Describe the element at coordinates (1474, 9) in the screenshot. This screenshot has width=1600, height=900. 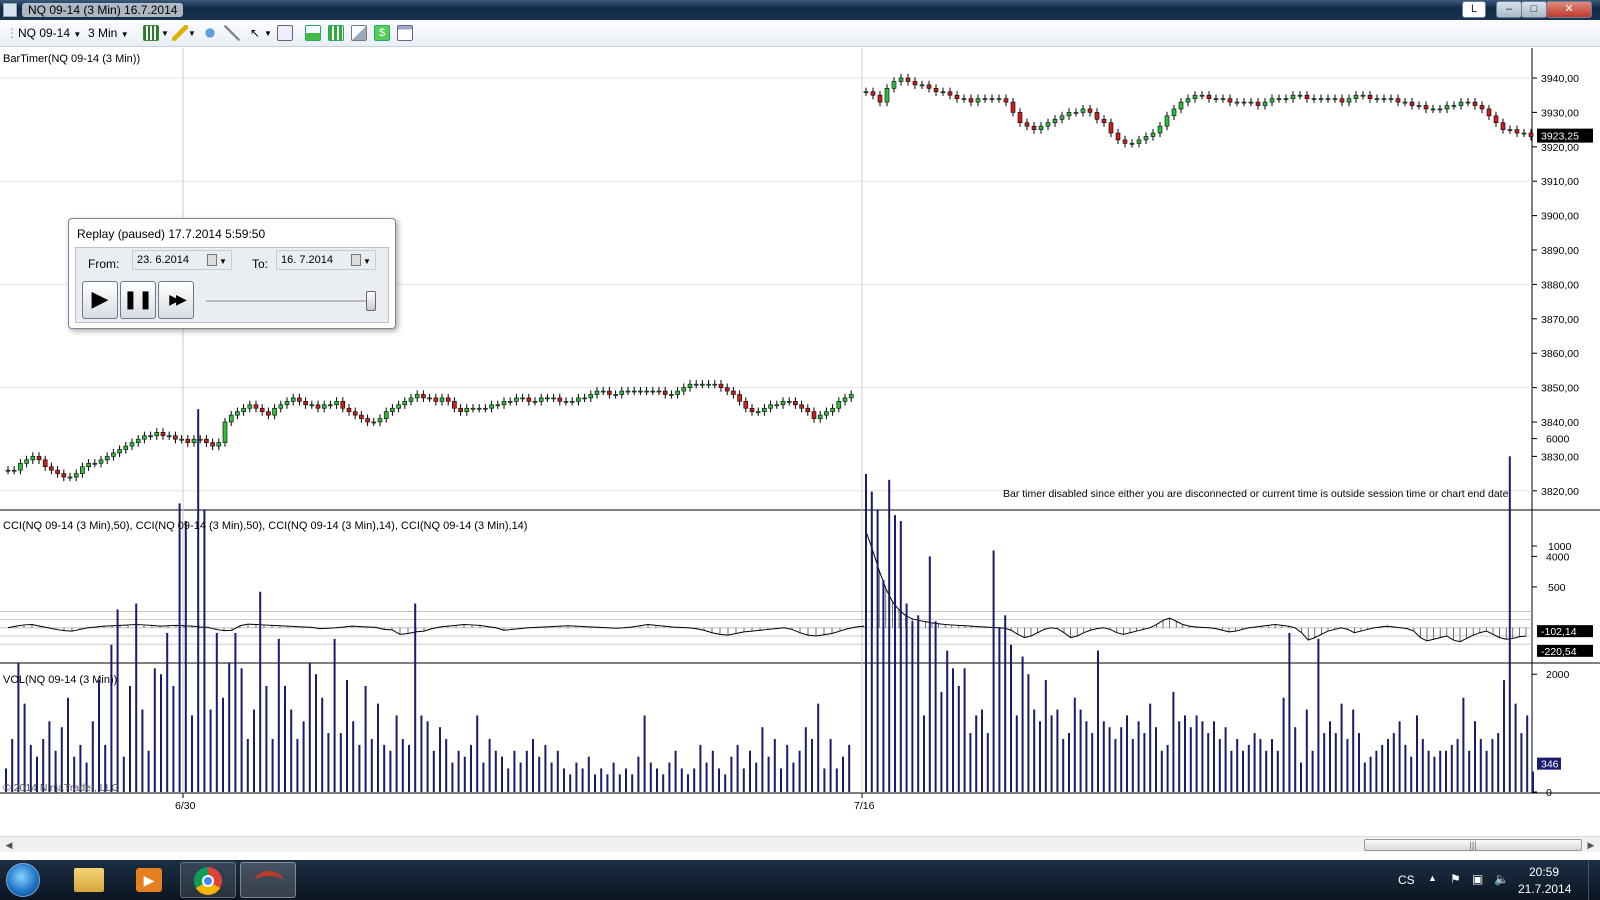
I see `language-button: L` at that location.